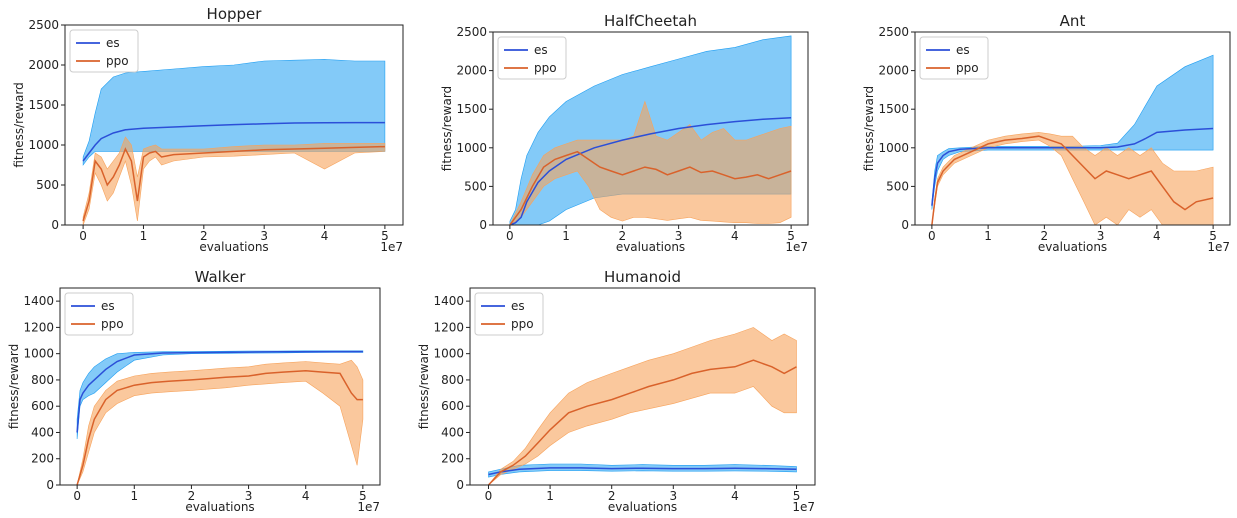 The image size is (1237, 518). Describe the element at coordinates (221, 277) in the screenshot. I see `chart-title: Walker` at that location.